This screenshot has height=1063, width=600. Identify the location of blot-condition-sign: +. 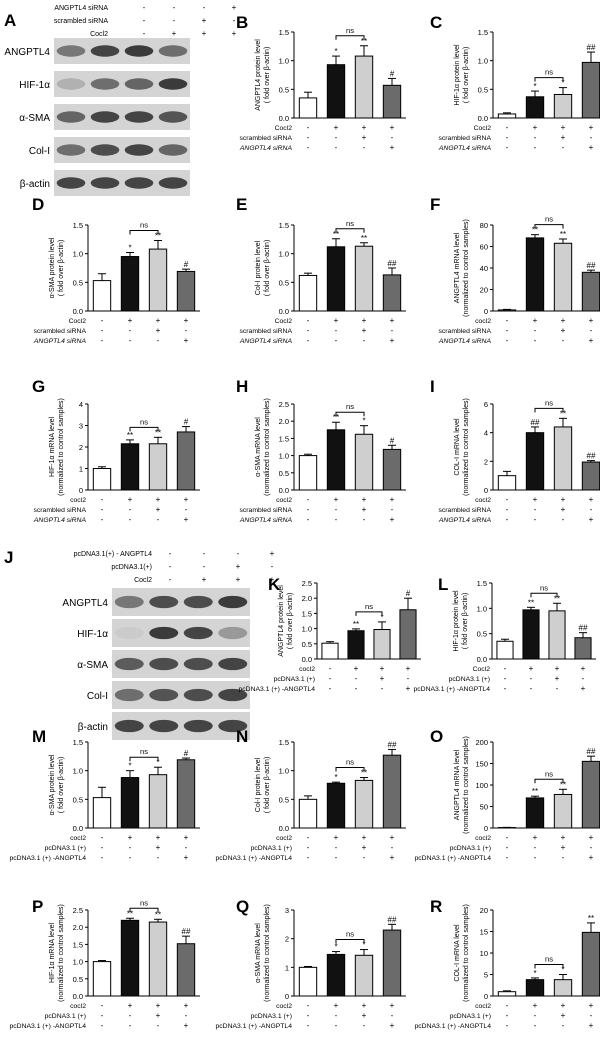
(238, 579).